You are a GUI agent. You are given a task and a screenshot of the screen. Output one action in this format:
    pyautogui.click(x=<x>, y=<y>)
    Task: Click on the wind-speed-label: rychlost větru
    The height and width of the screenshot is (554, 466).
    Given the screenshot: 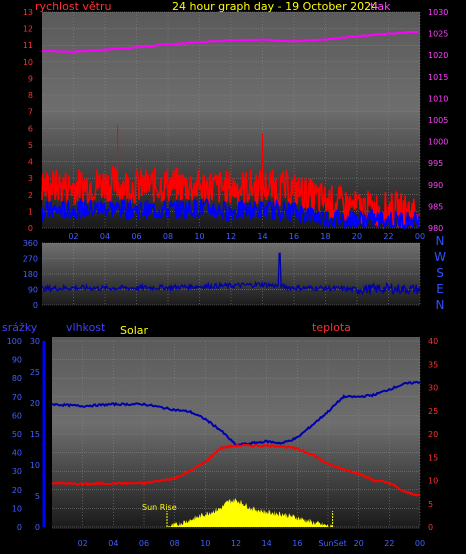 What is the action you would take?
    pyautogui.click(x=73, y=6)
    